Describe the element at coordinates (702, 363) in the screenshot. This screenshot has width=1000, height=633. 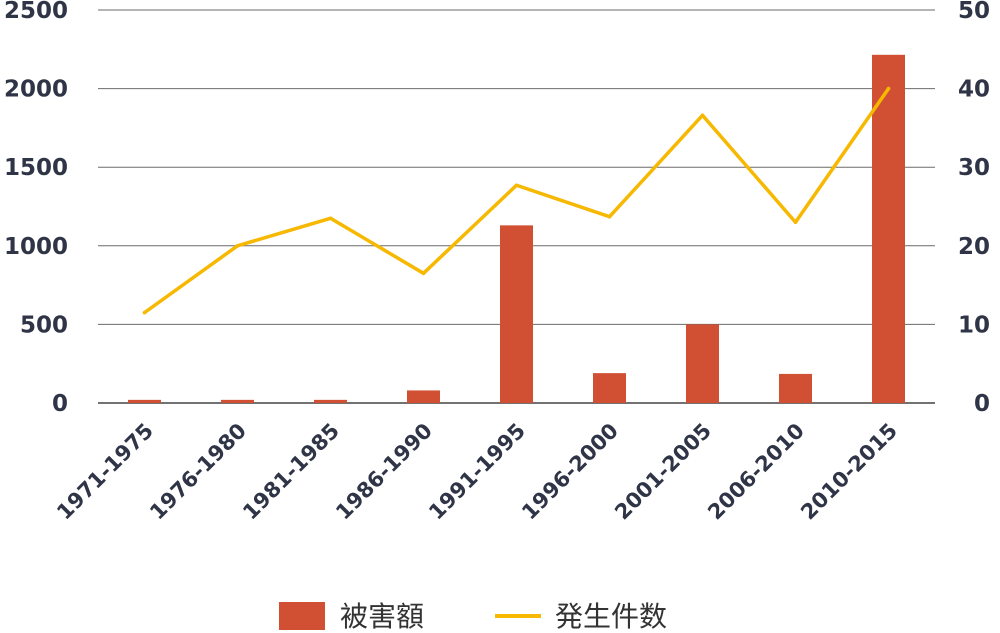
I see `bar-2001-2005` at that location.